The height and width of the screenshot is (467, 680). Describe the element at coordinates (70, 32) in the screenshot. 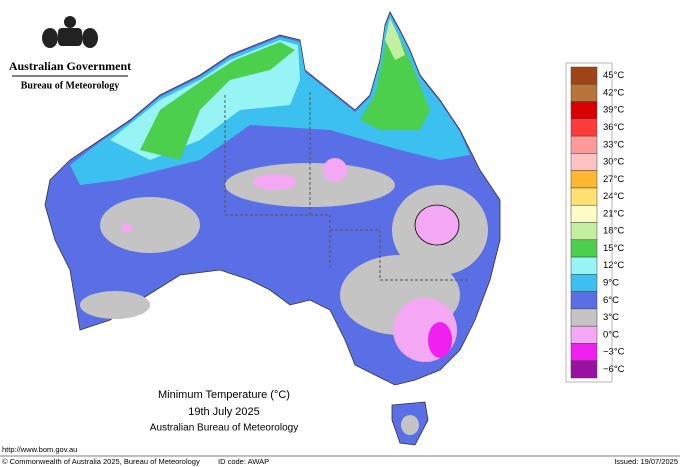

I see `crest` at that location.